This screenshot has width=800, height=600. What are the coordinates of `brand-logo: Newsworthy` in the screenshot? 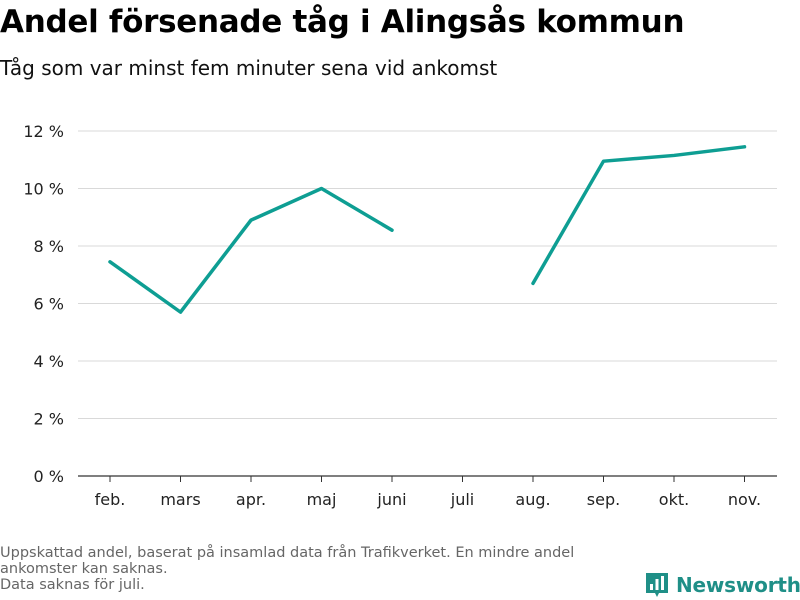 It's located at (722, 585).